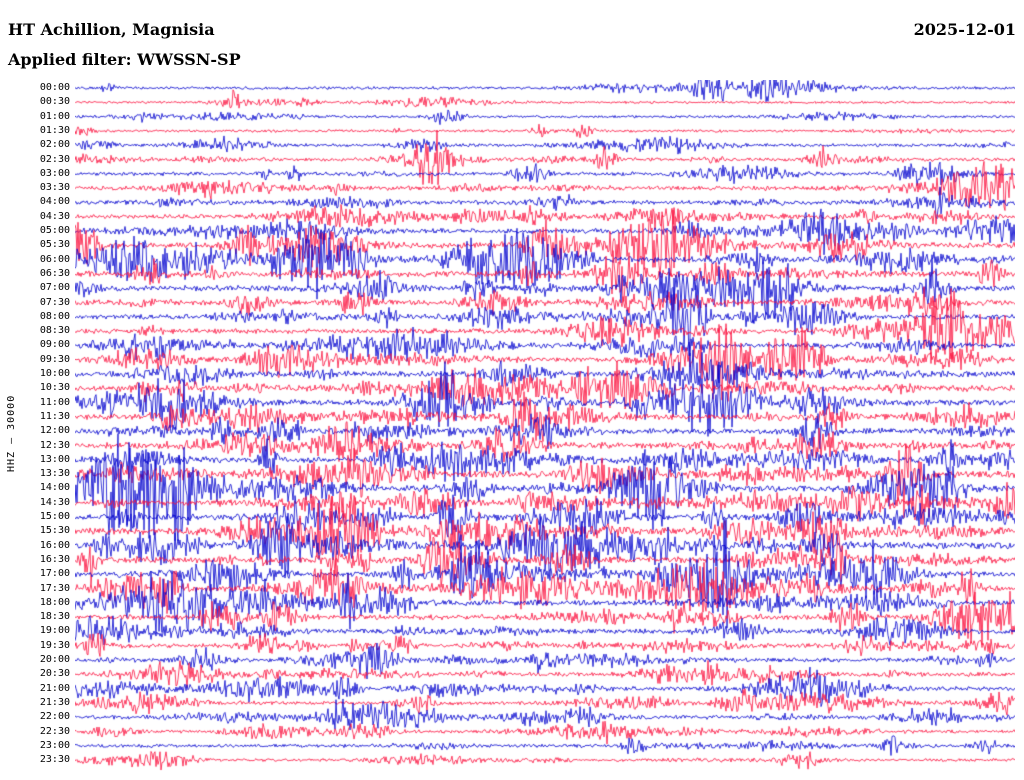 Image resolution: width=1024 pixels, height=780 pixels. I want to click on time-label: 15:00, so click(54, 516).